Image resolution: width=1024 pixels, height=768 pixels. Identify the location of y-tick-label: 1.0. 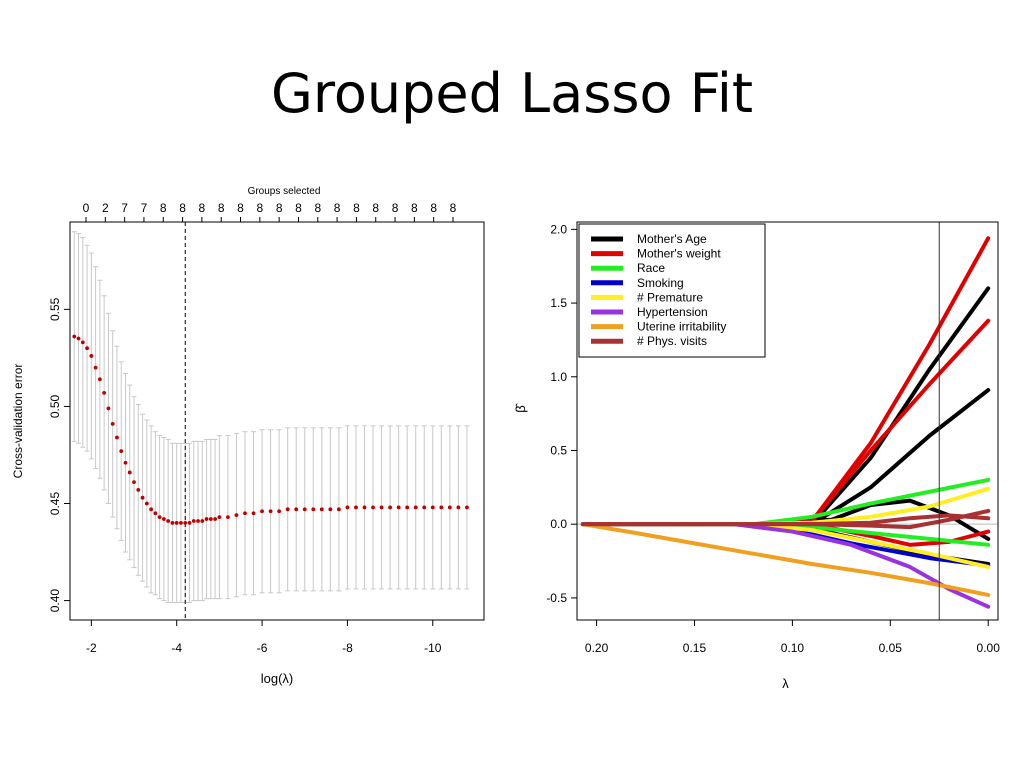
(558, 377).